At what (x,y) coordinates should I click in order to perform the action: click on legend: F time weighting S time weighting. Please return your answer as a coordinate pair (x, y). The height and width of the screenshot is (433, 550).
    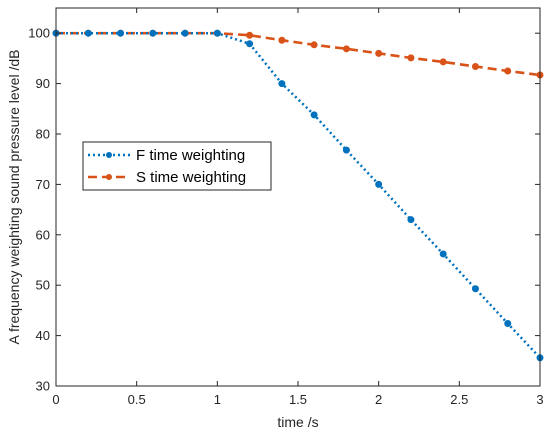
    Looking at the image, I should click on (177, 166).